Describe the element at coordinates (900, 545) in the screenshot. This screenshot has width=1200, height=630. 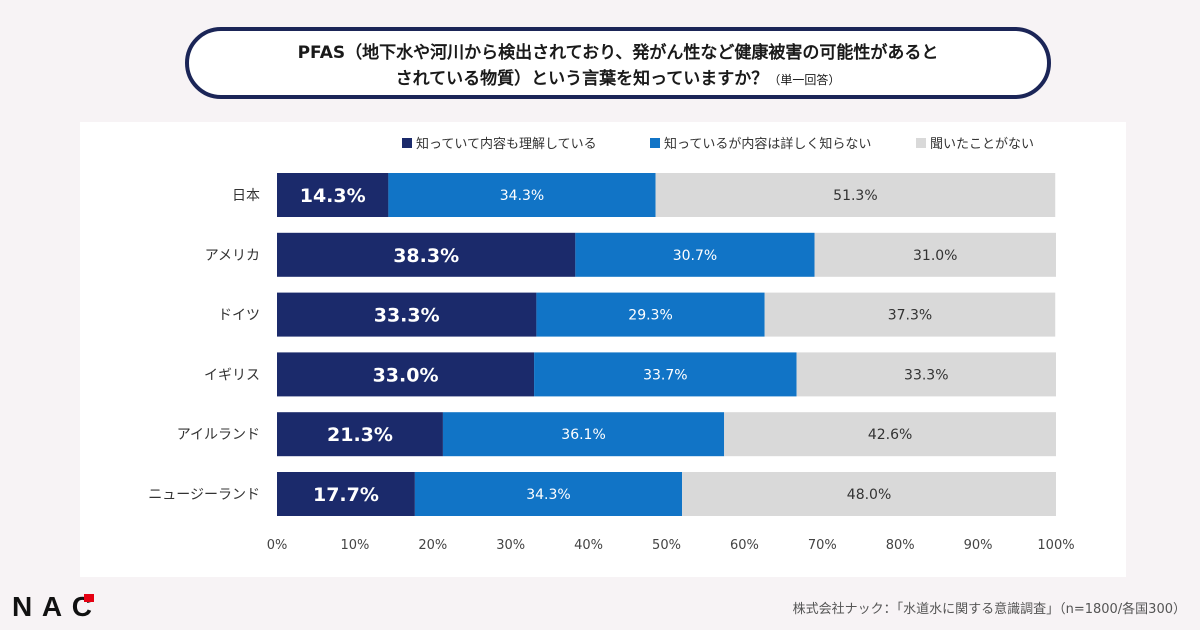
I see `x-tick-label: 80%` at that location.